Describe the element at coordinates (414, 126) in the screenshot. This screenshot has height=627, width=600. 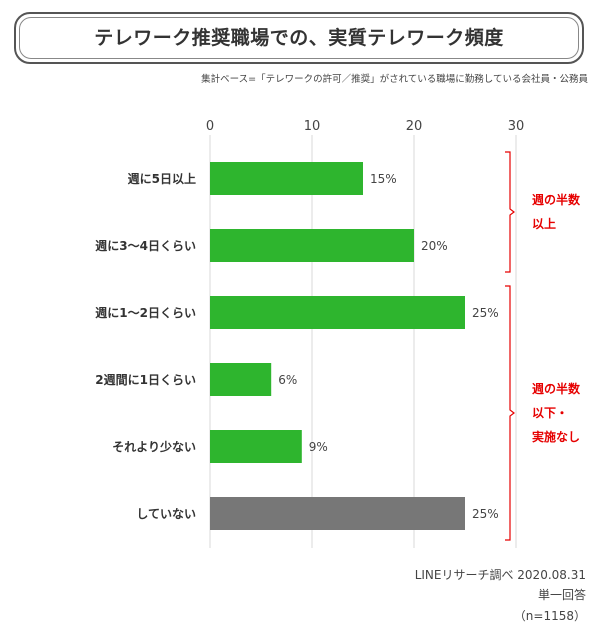
I see `x-tick-label: 20` at that location.